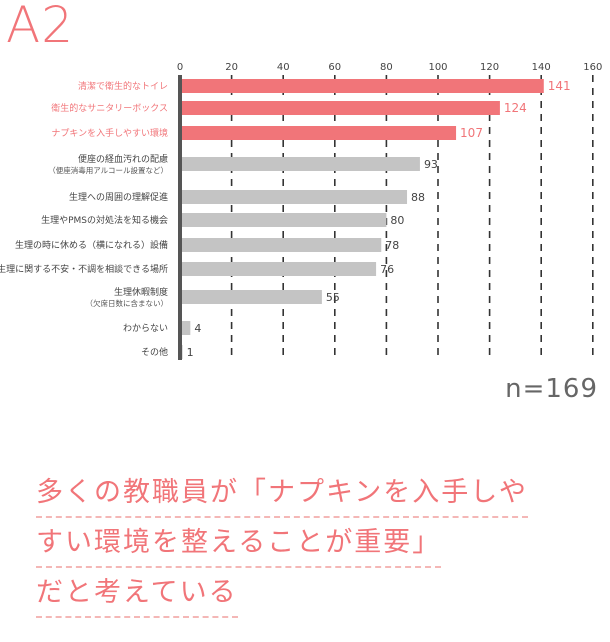  I want to click on bar-value-label: 88, so click(418, 197).